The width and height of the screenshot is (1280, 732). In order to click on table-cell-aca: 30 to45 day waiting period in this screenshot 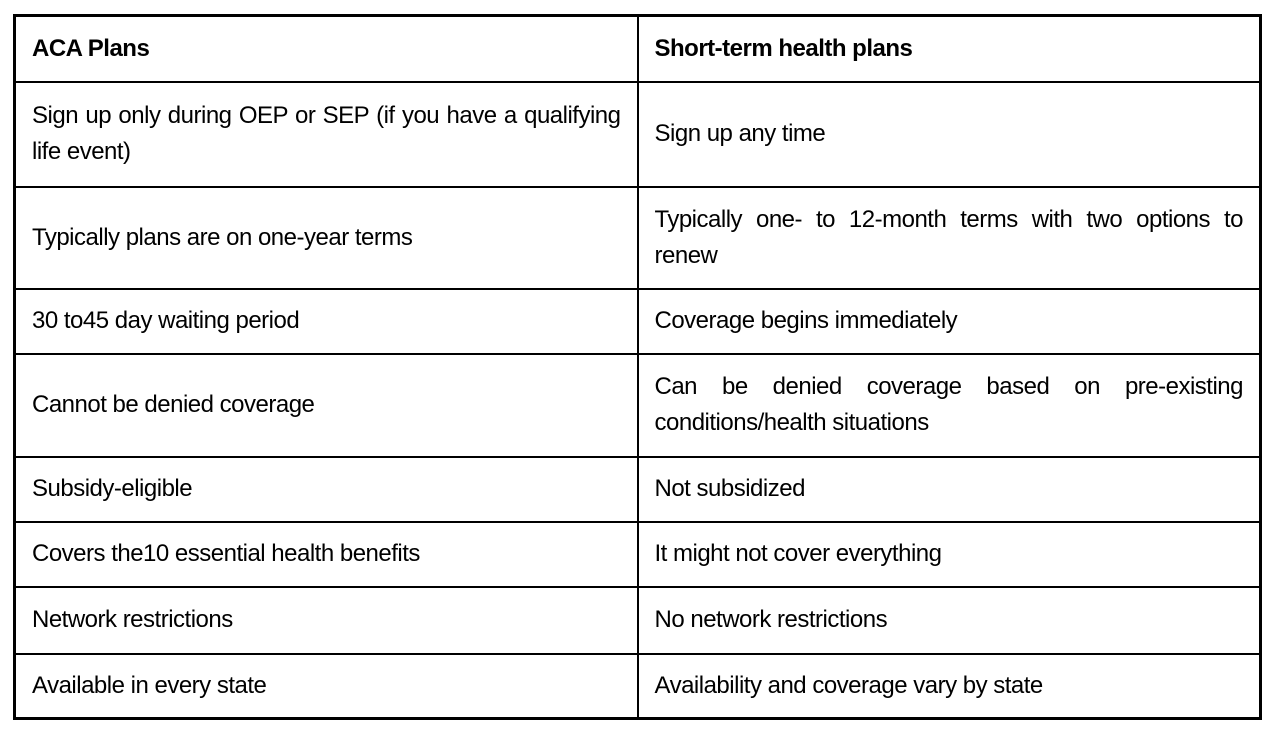, I will do `click(326, 321)`.